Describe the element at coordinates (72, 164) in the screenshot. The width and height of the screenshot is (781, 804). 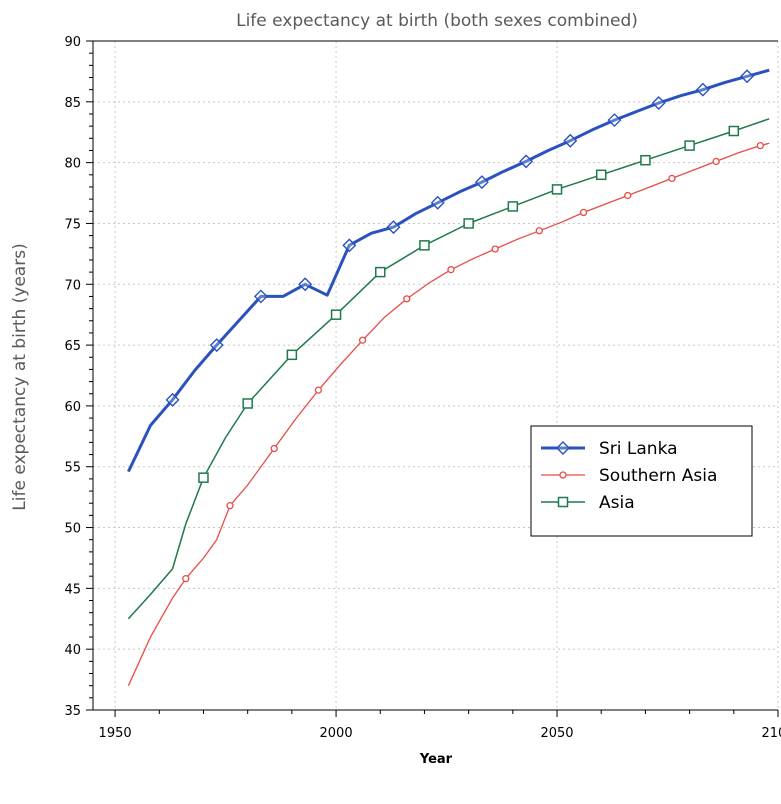
I see `y-tick-label: 80` at that location.